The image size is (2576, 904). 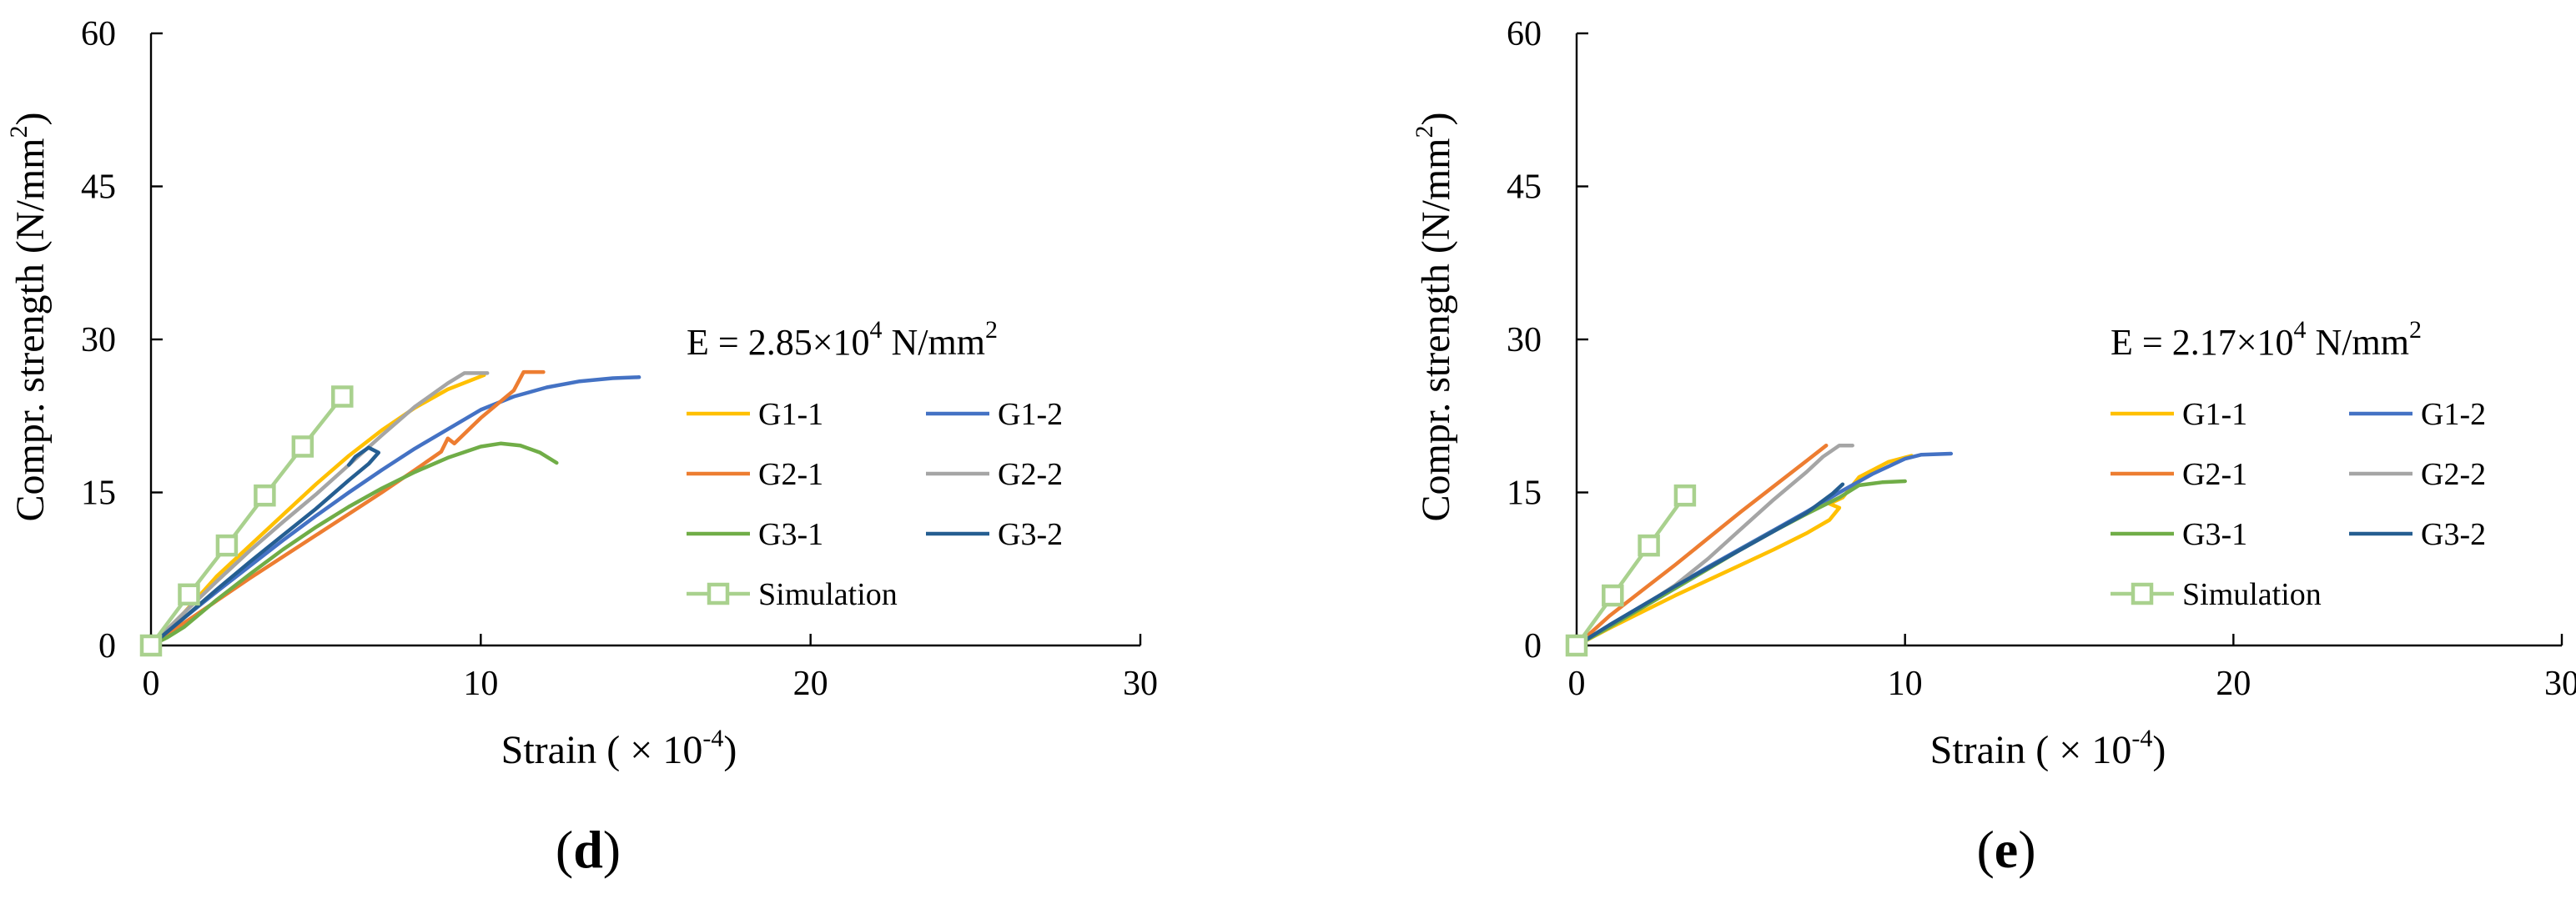 I want to click on modulus-annotation-prefix: E = 2.85×10, so click(x=778, y=342).